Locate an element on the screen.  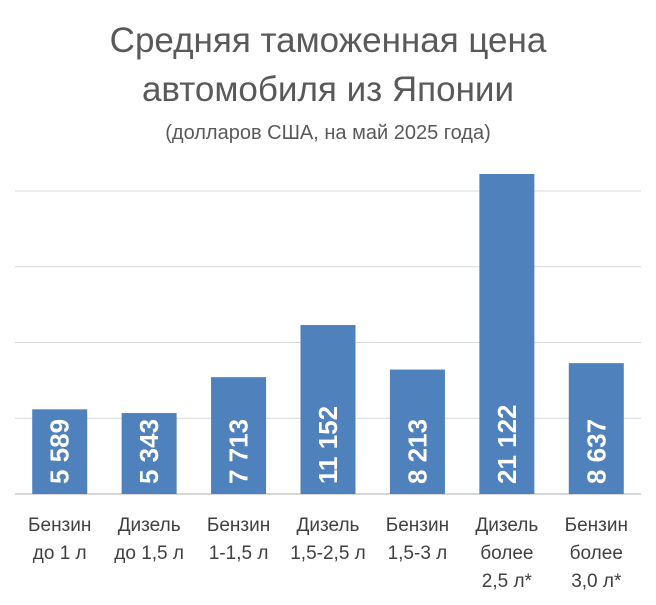
category-label-2-line-2: до 1,5 л is located at coordinates (149, 553).